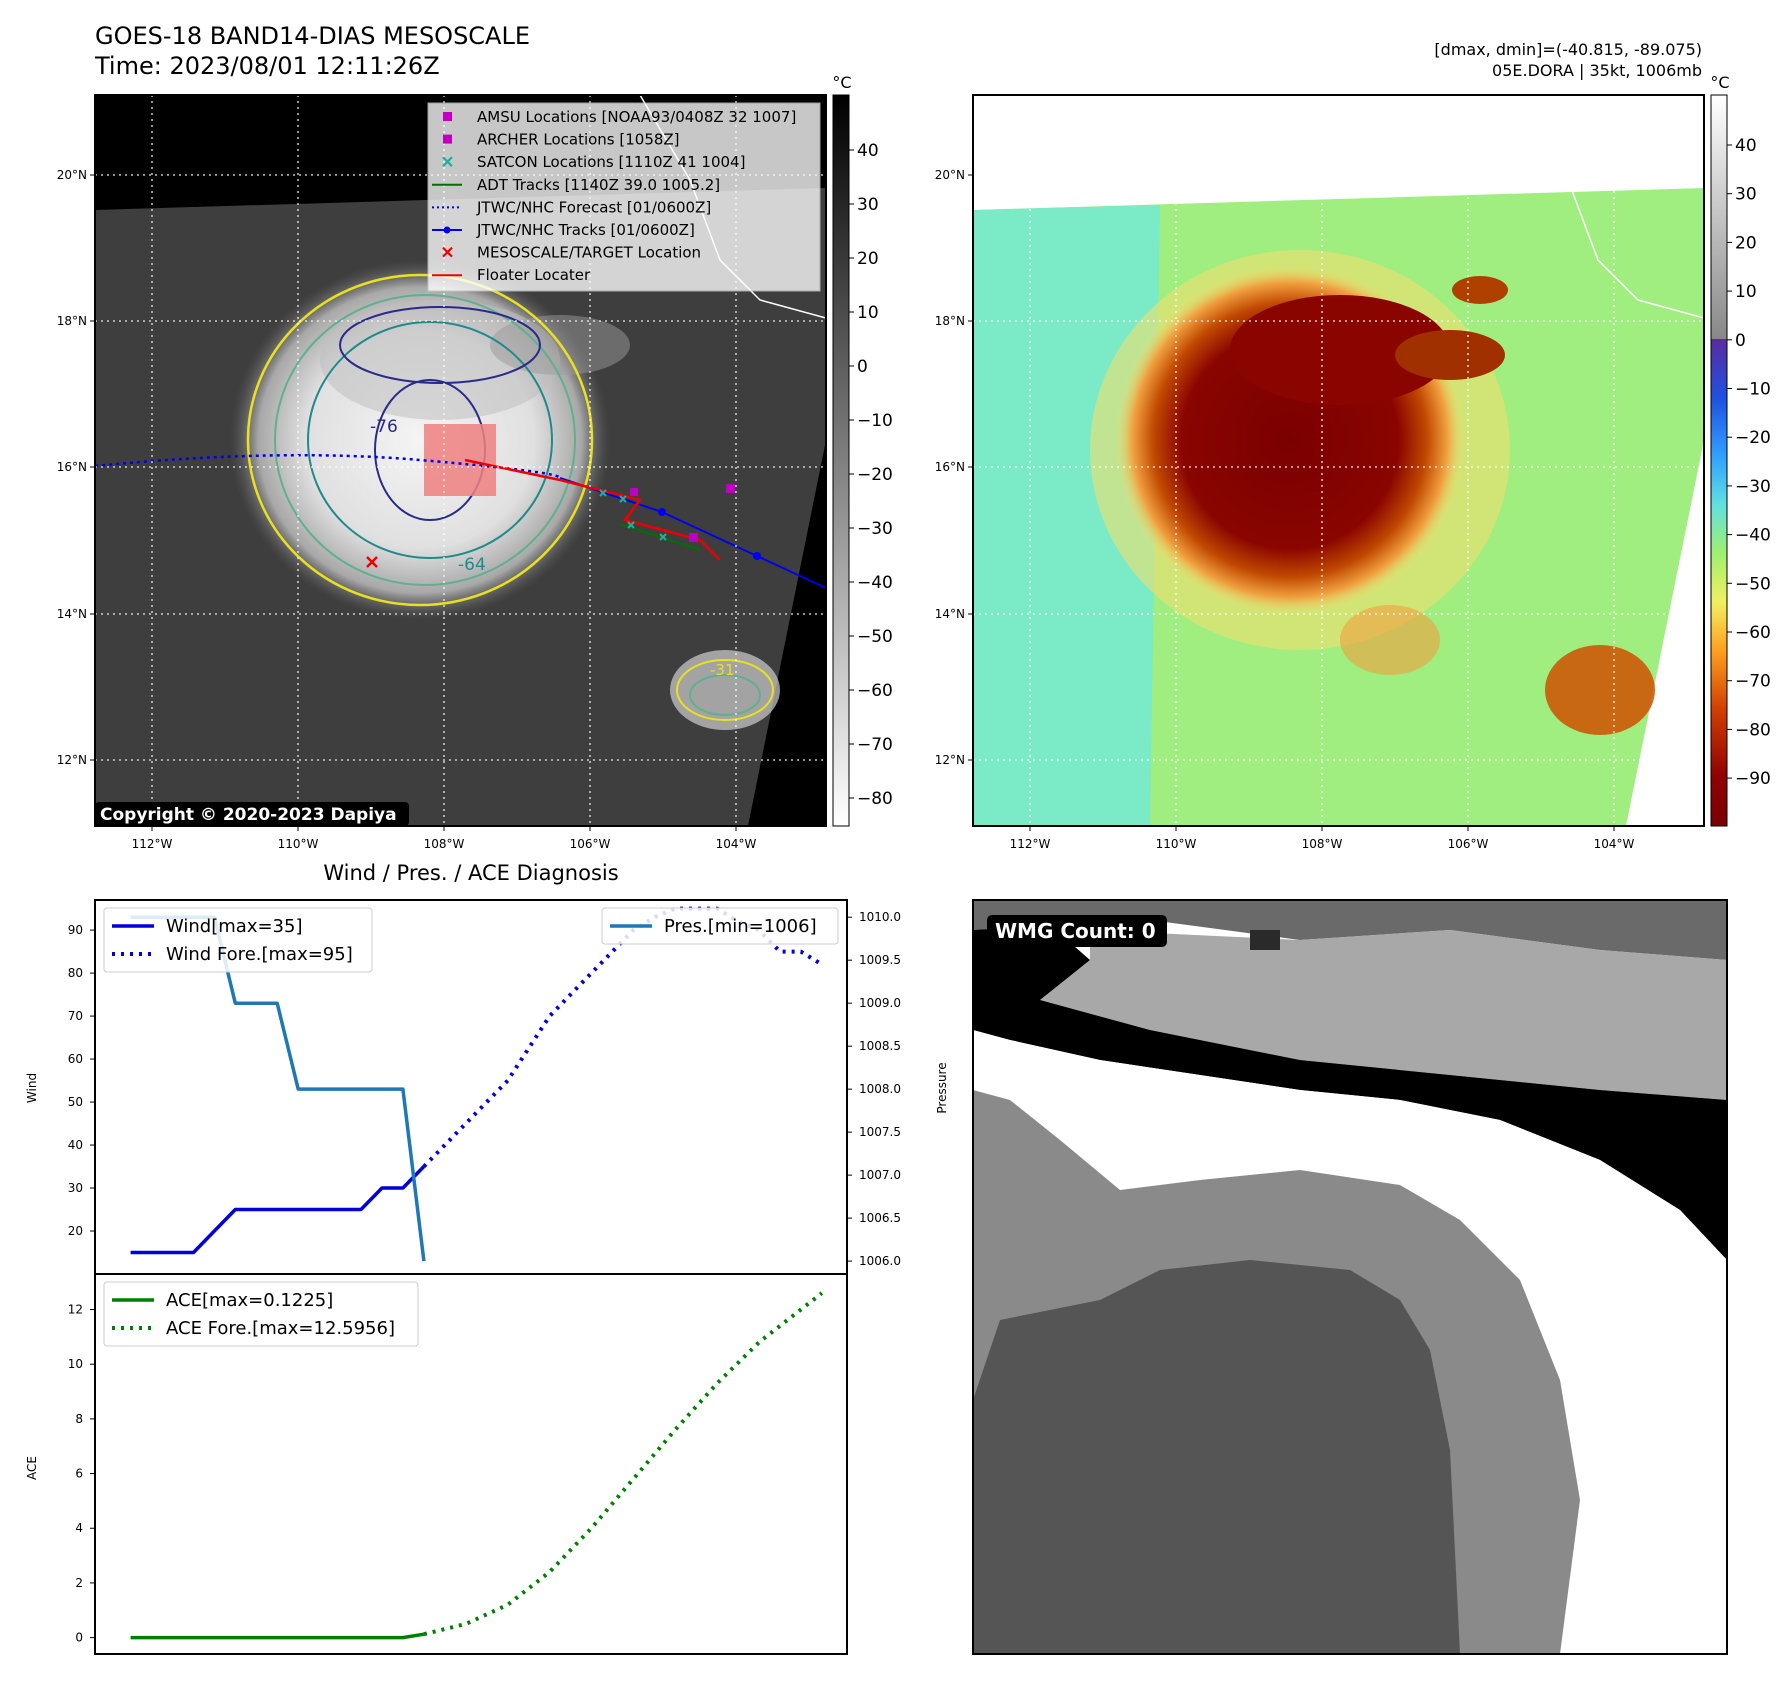 The height and width of the screenshot is (1684, 1788). I want to click on contour-label-31: -31, so click(722, 670).